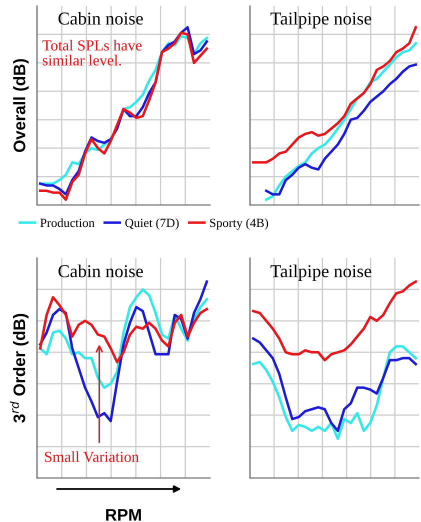  What do you see at coordinates (91, 456) in the screenshot?
I see `annotation: Small Variation` at bounding box center [91, 456].